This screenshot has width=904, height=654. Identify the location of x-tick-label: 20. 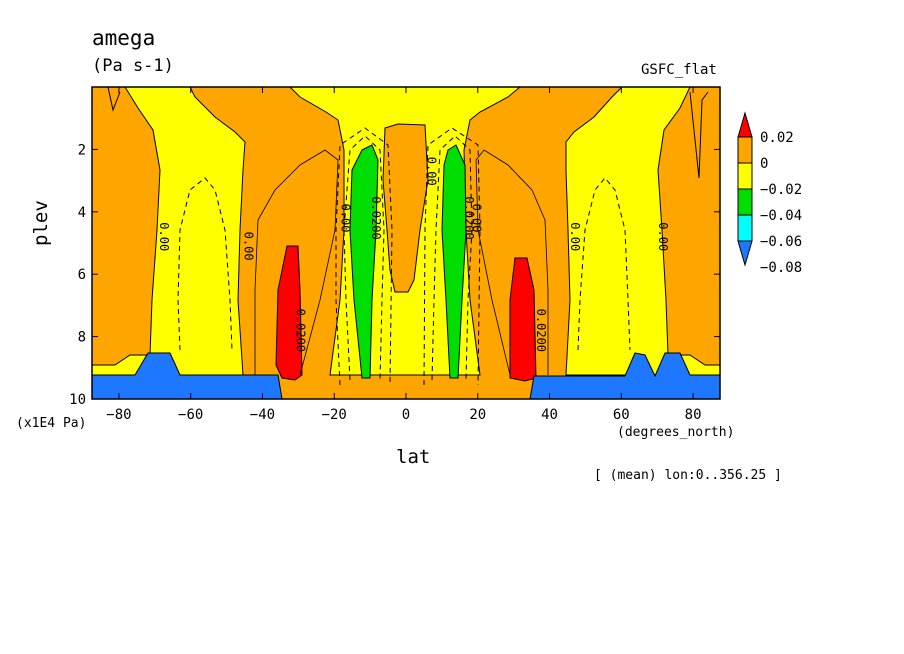
(477, 415).